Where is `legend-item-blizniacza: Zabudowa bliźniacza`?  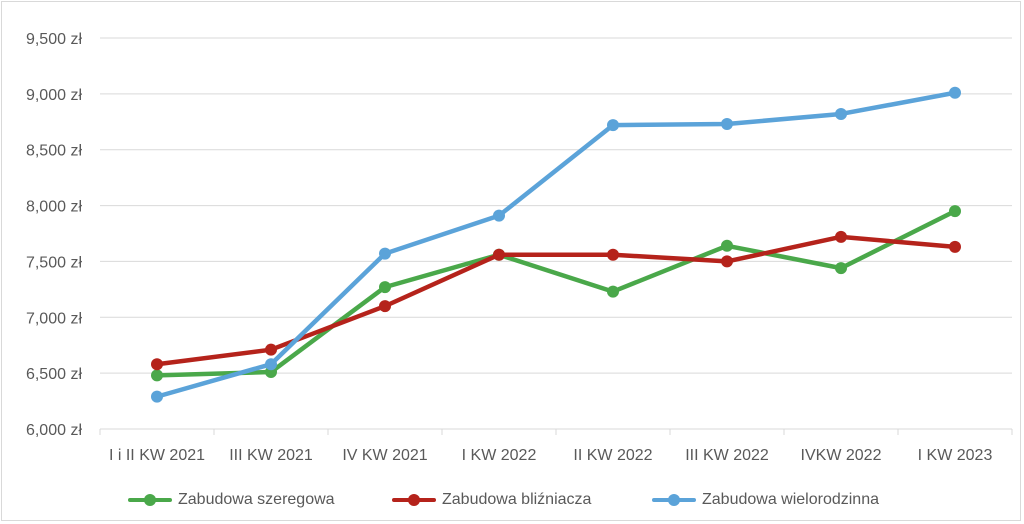
legend-item-blizniacza: Zabudowa bliźniacza is located at coordinates (491, 500).